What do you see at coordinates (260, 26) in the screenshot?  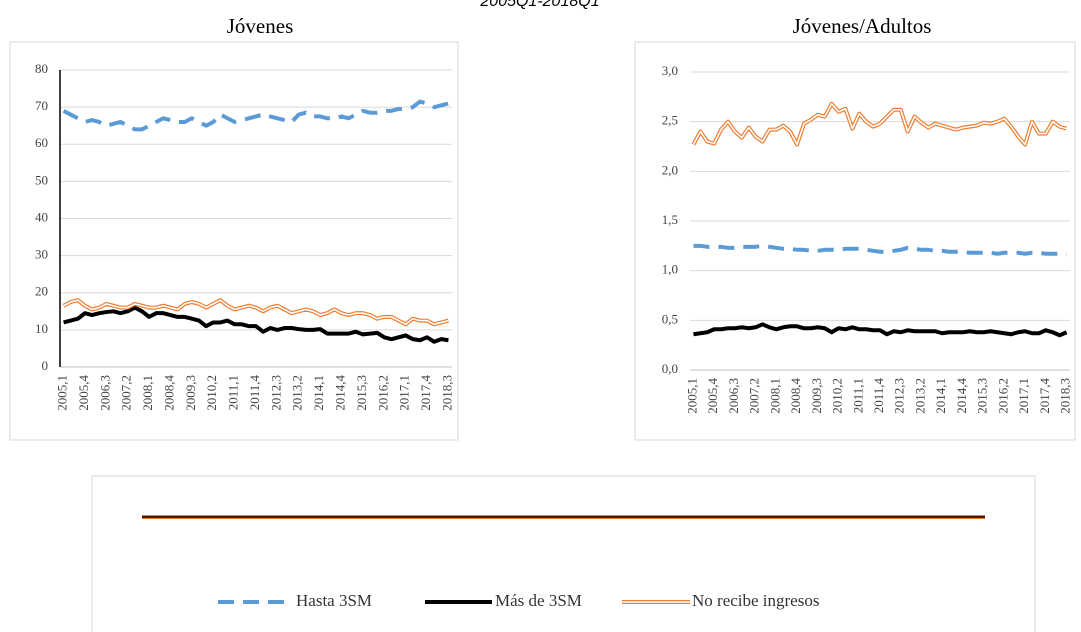 I see `chart-title: Jóvenes` at bounding box center [260, 26].